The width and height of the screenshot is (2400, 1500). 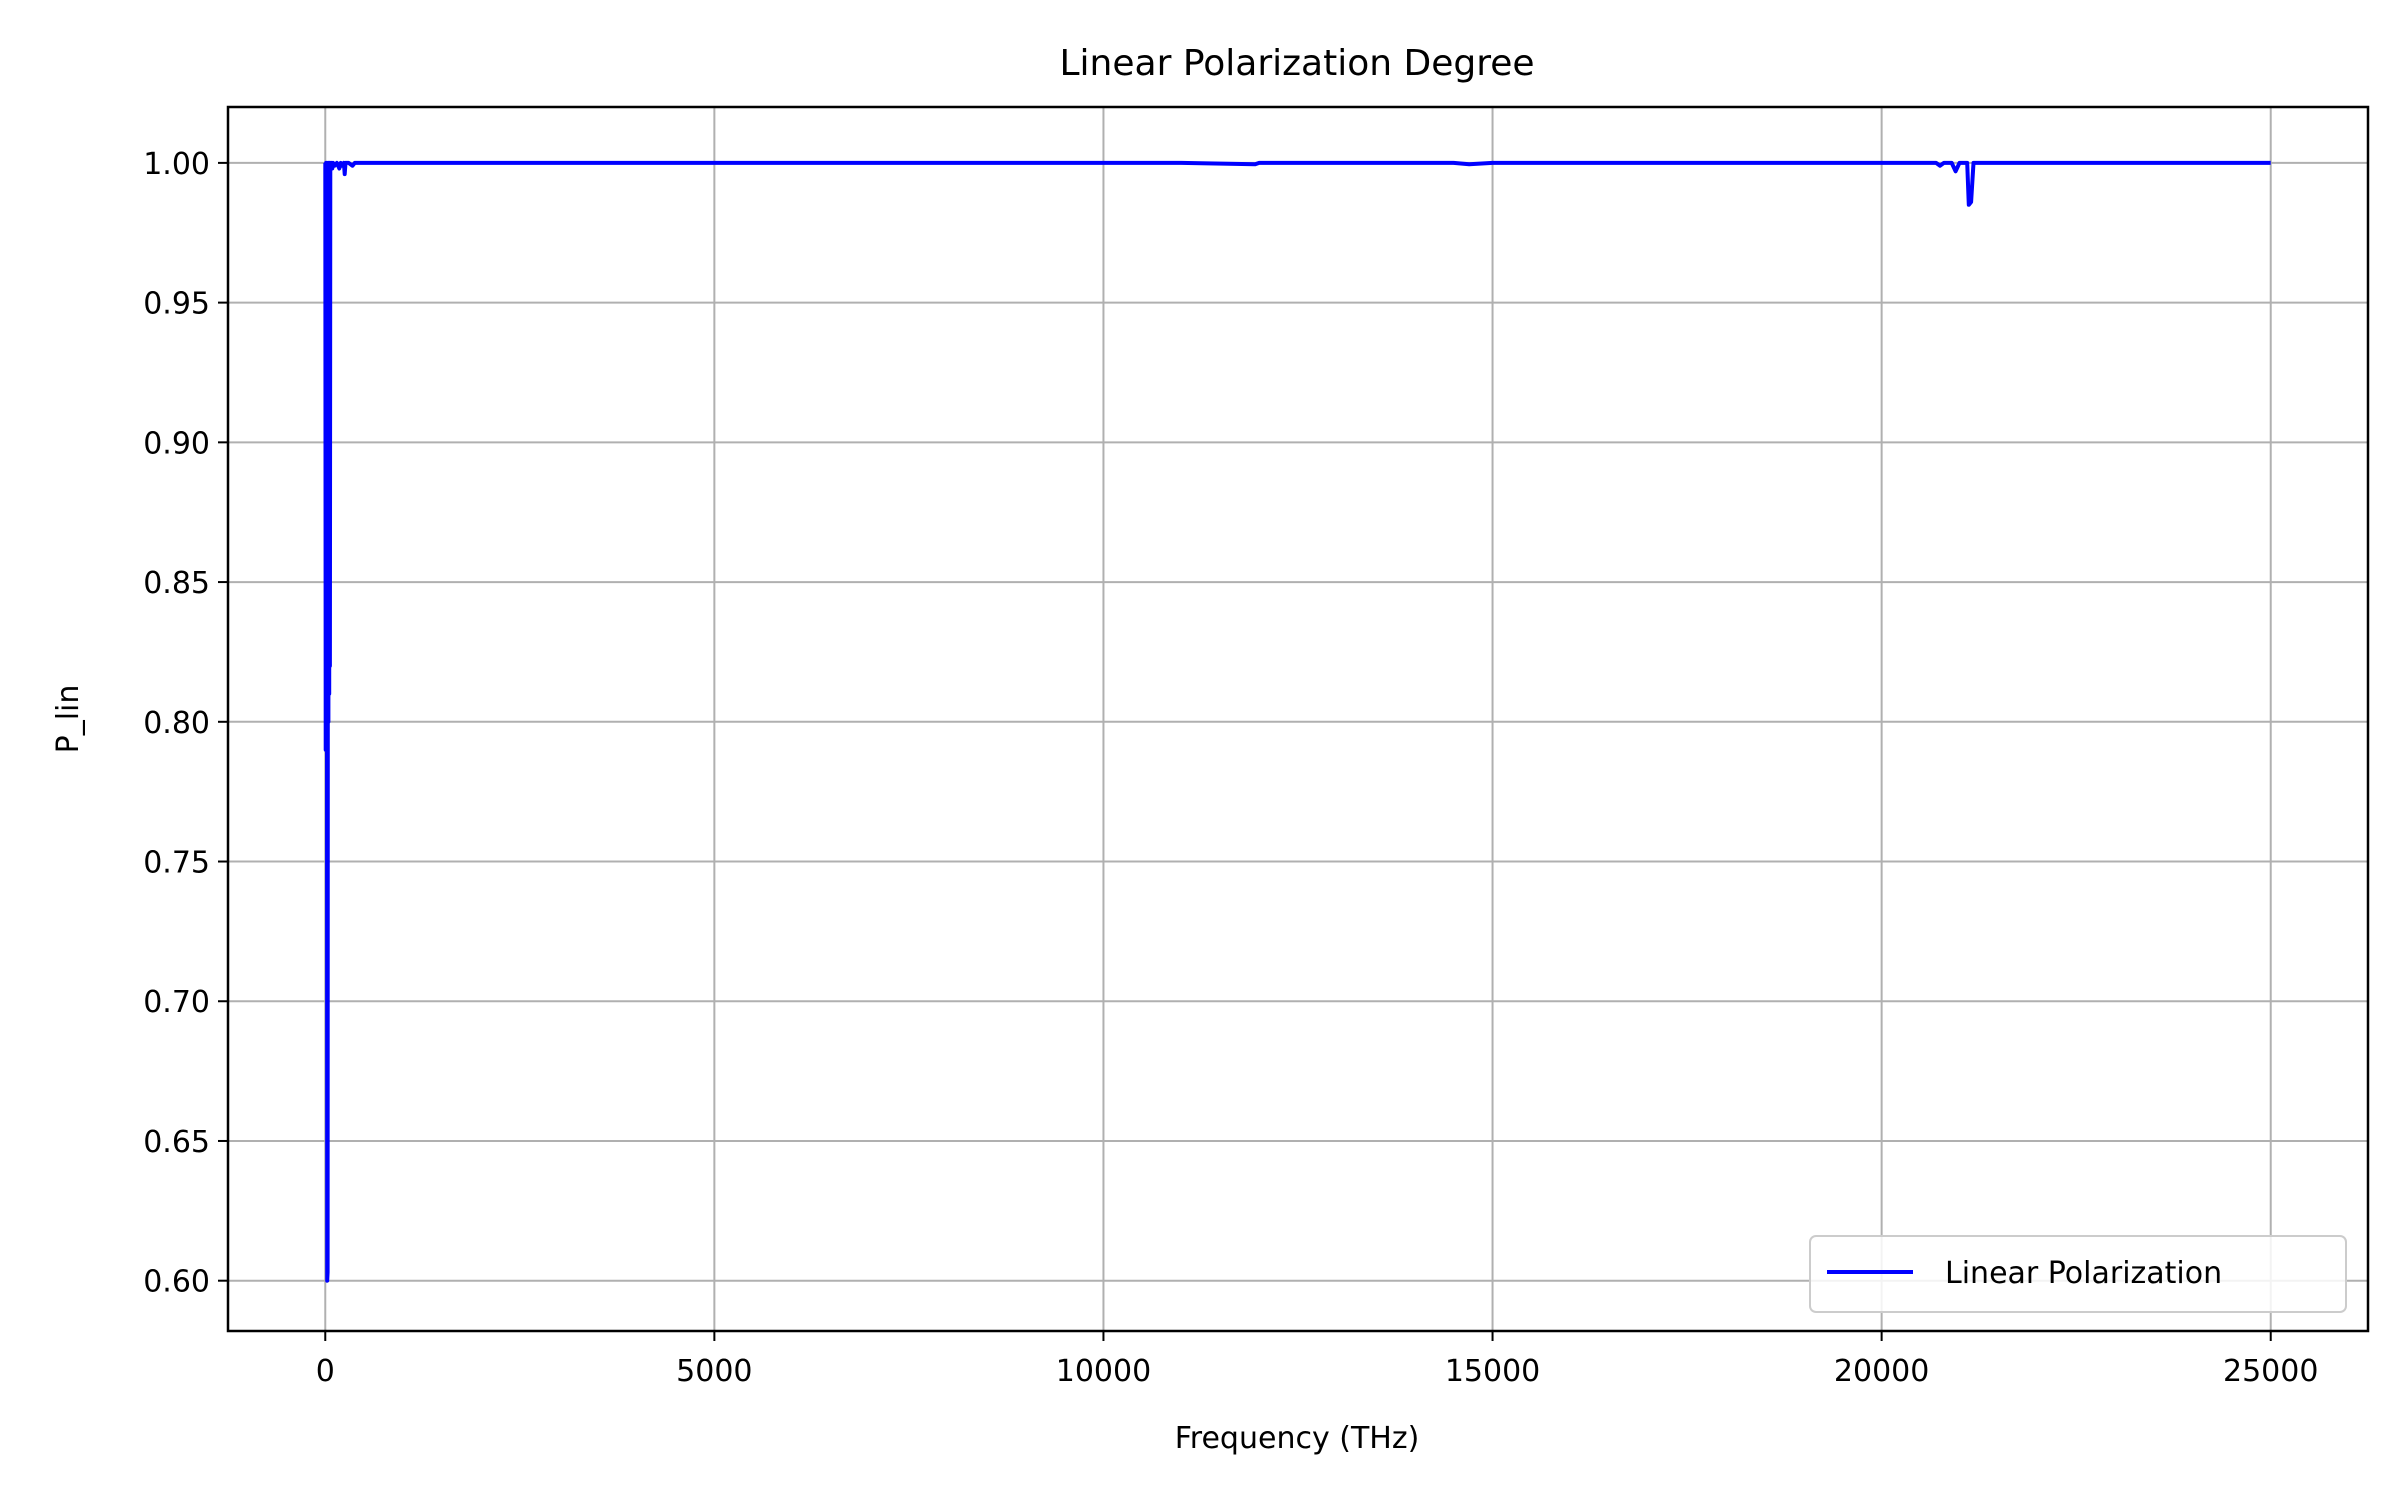 I want to click on legend-entry-label: Linear Polarization, so click(x=2083, y=1273).